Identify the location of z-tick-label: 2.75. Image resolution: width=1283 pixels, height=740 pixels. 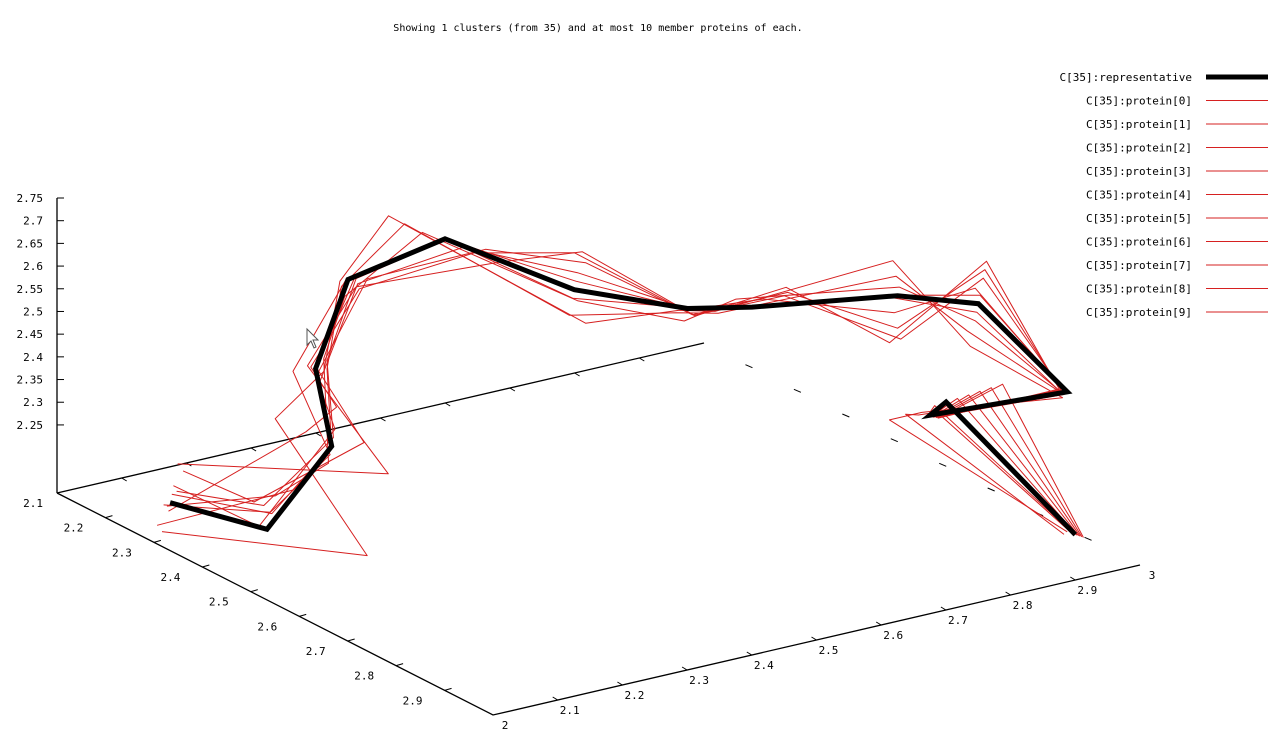
(30, 198).